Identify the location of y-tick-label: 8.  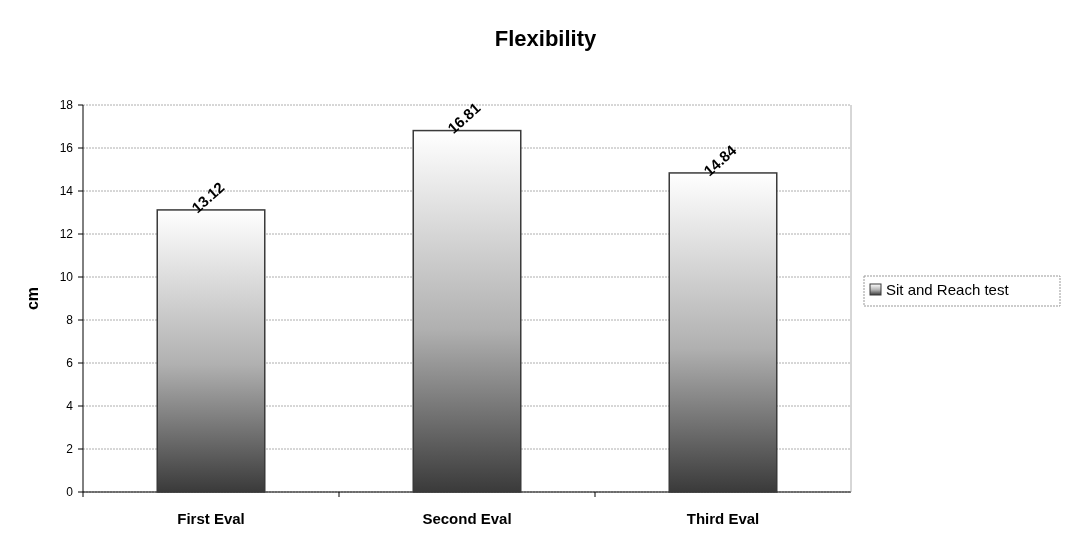
(70, 320).